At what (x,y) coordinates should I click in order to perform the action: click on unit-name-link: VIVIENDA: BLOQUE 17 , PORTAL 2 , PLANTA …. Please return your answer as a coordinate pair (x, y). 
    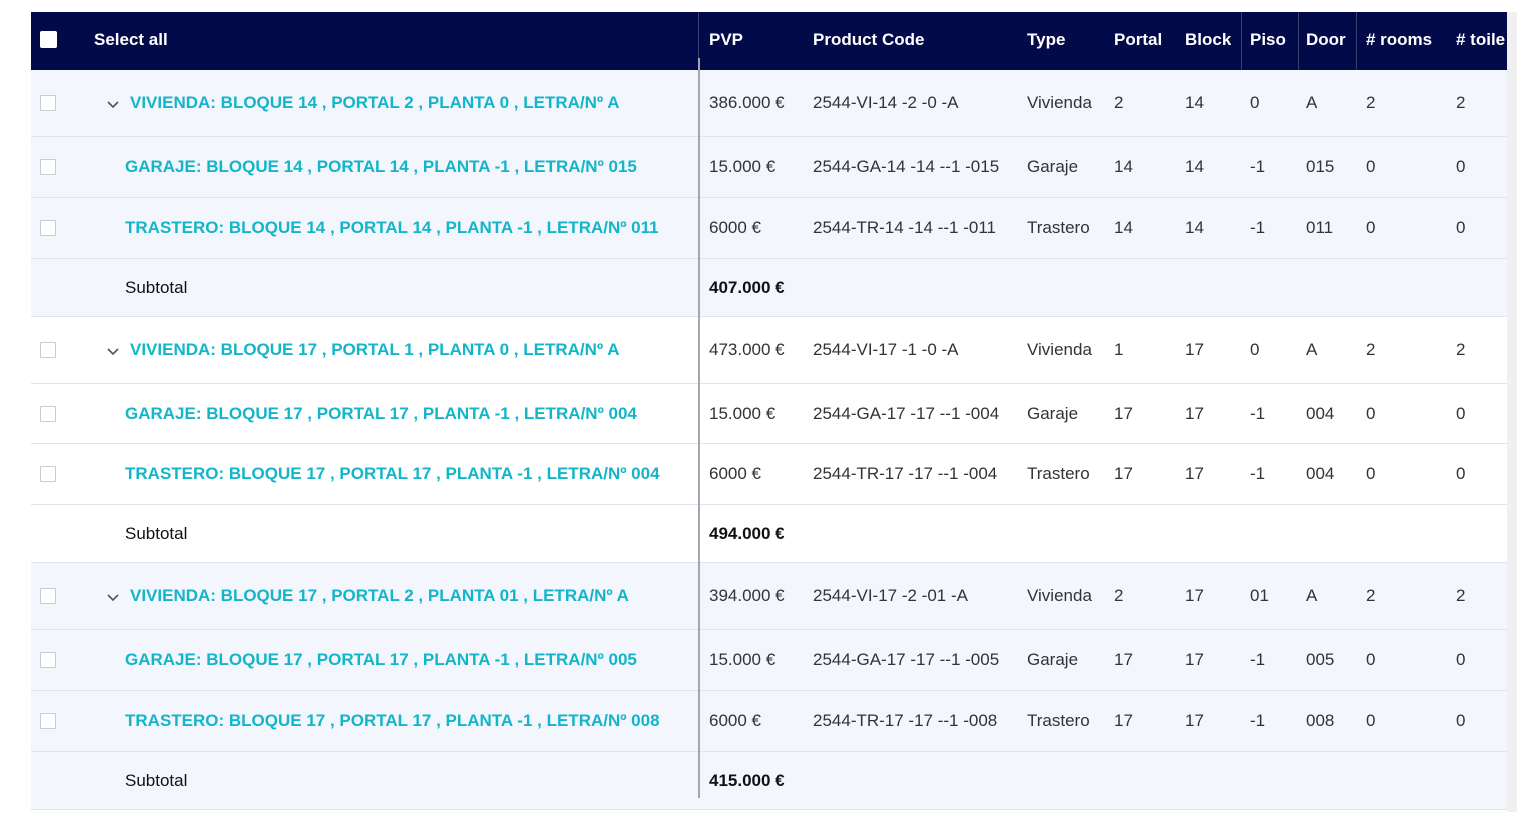
    Looking at the image, I should click on (379, 595).